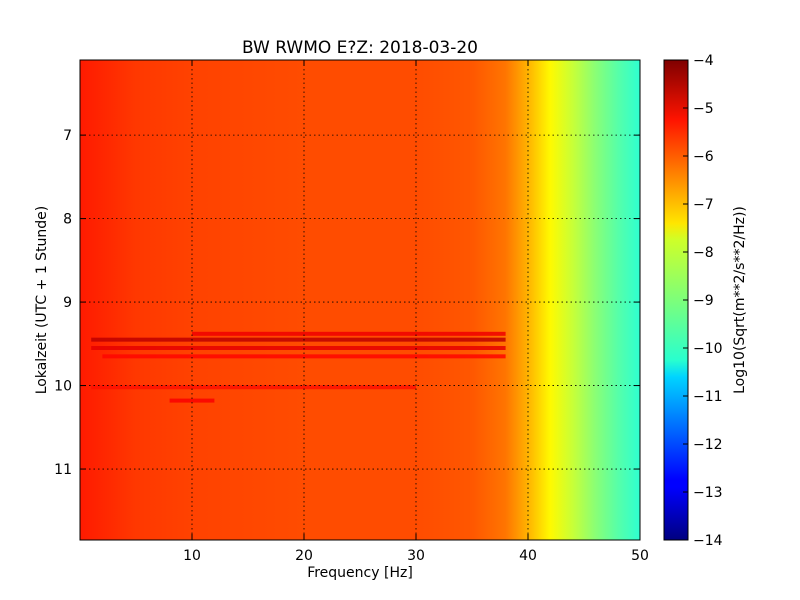  Describe the element at coordinates (360, 573) in the screenshot. I see `x-axis-label: Frequency [Hz]` at that location.